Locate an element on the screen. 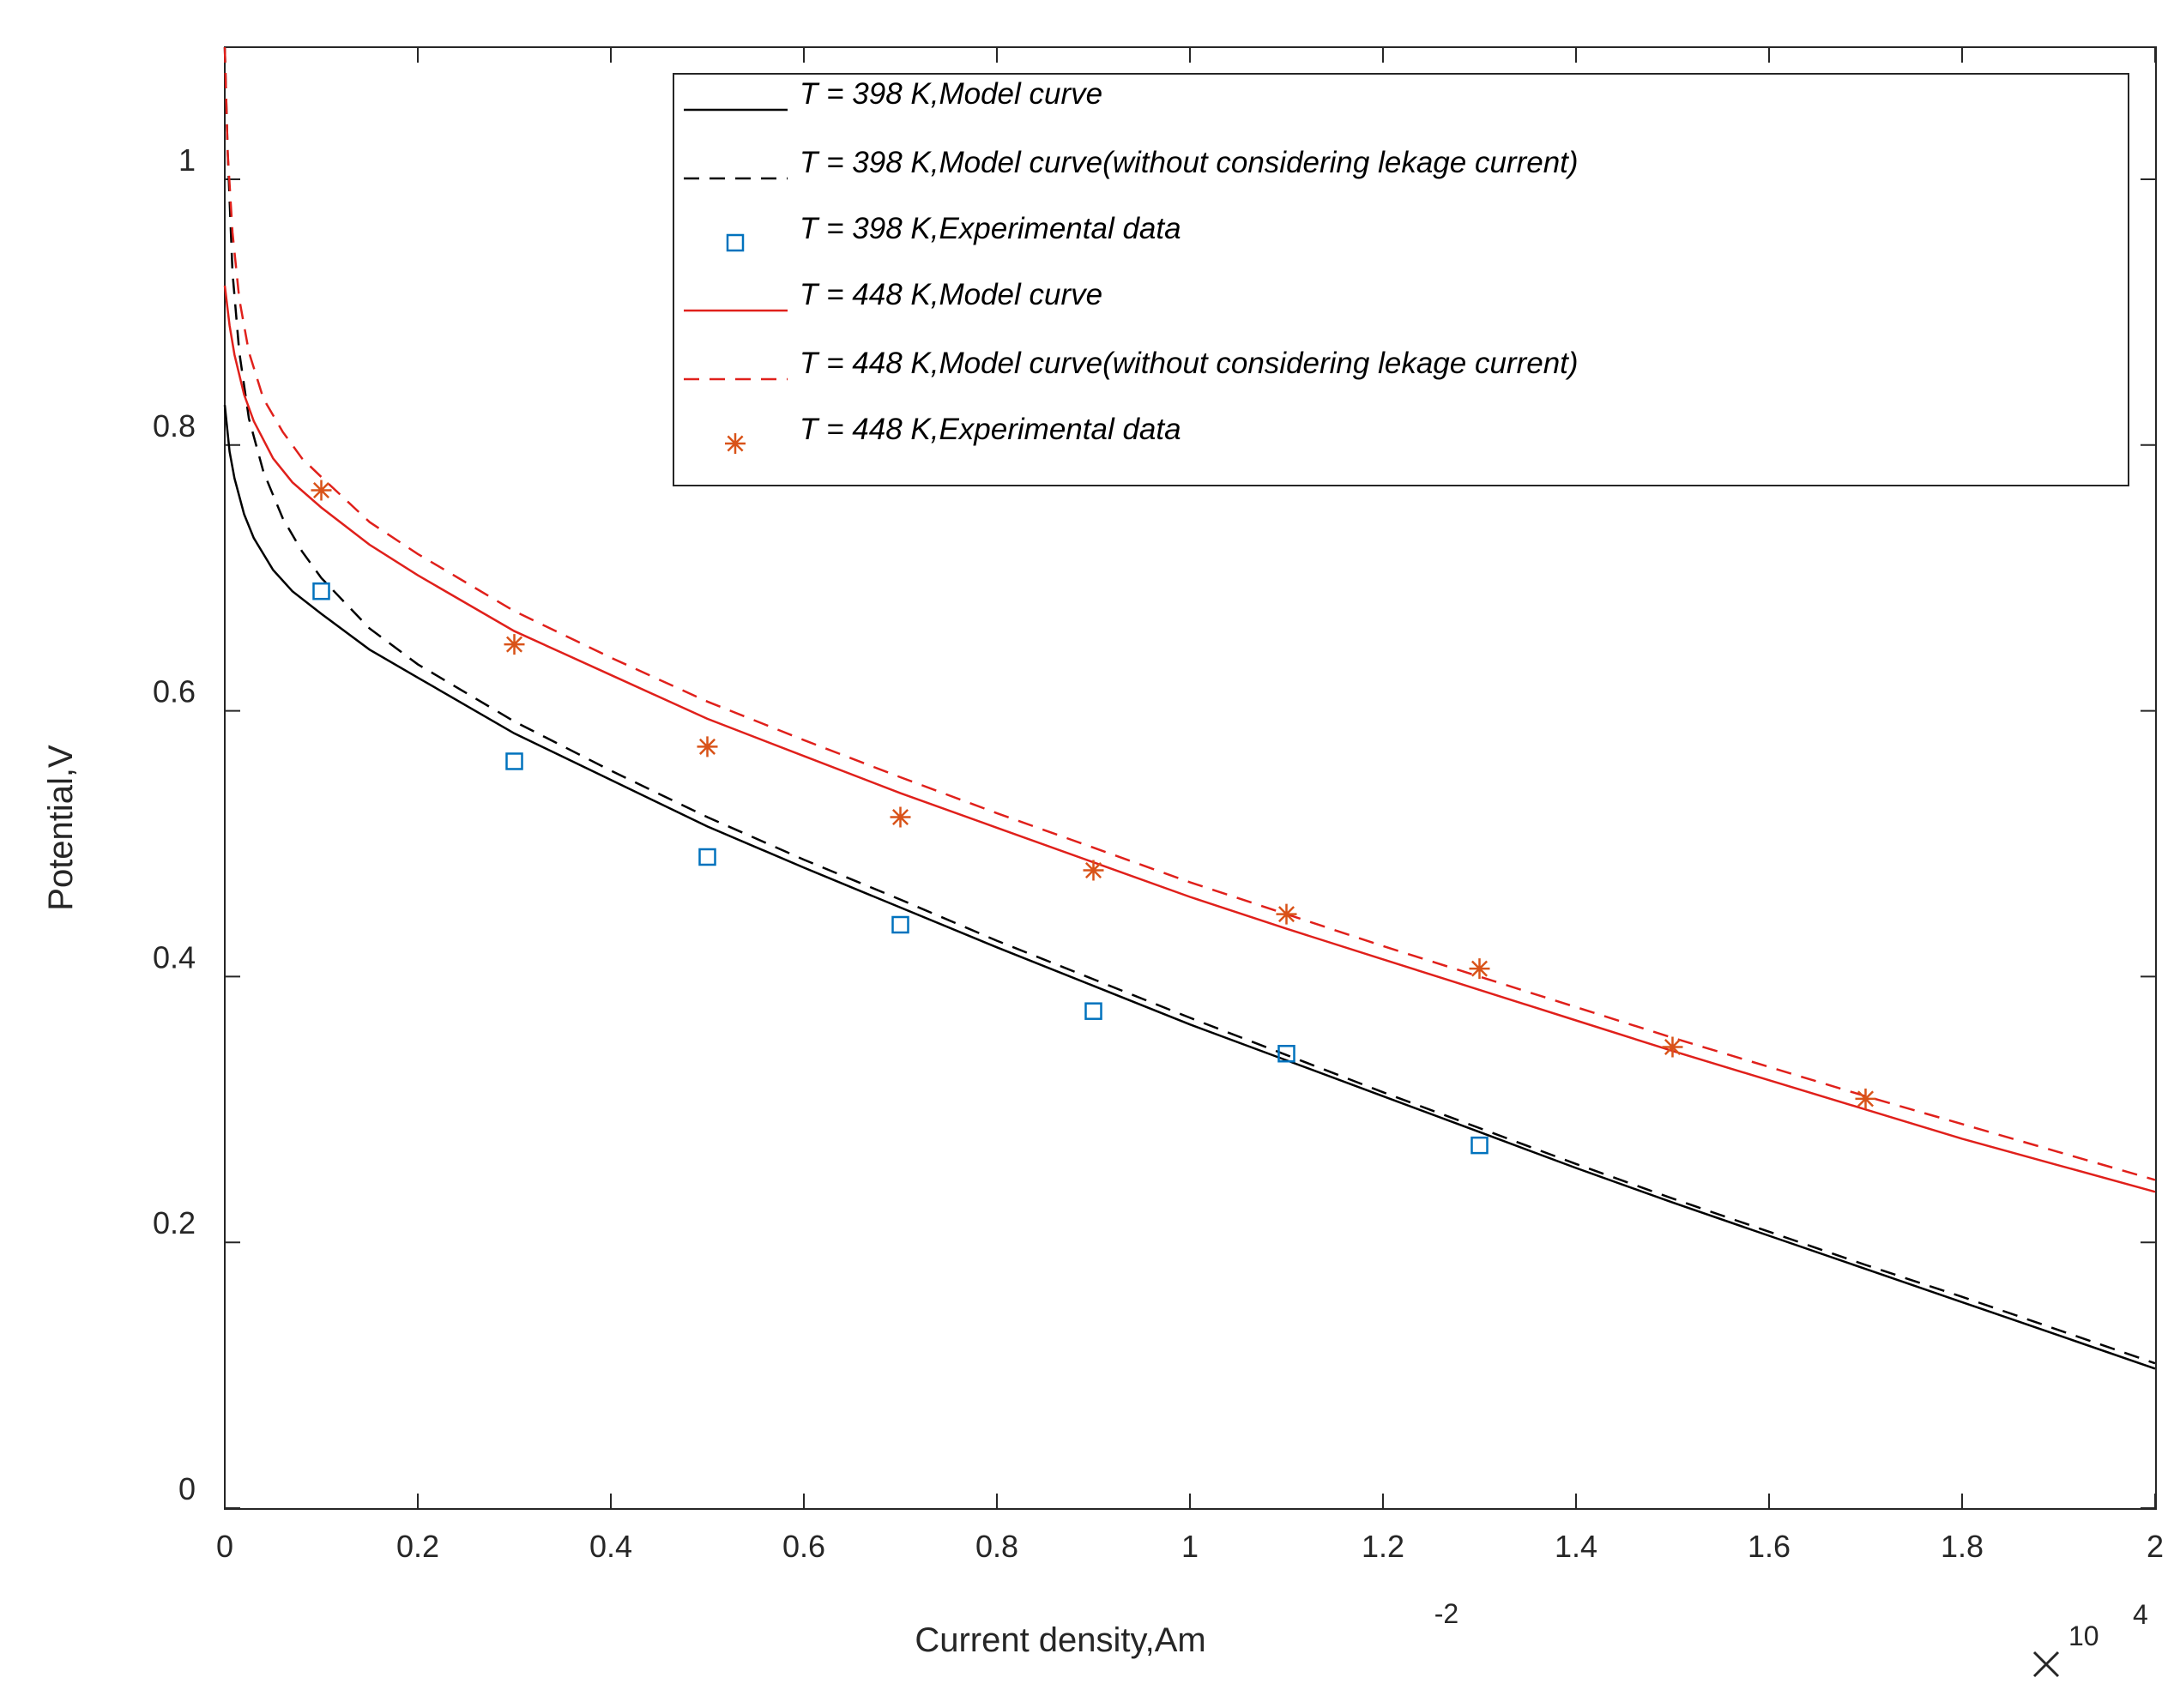 The image size is (2180, 1708). x-exponent-base: 10 is located at coordinates (2083, 1635).